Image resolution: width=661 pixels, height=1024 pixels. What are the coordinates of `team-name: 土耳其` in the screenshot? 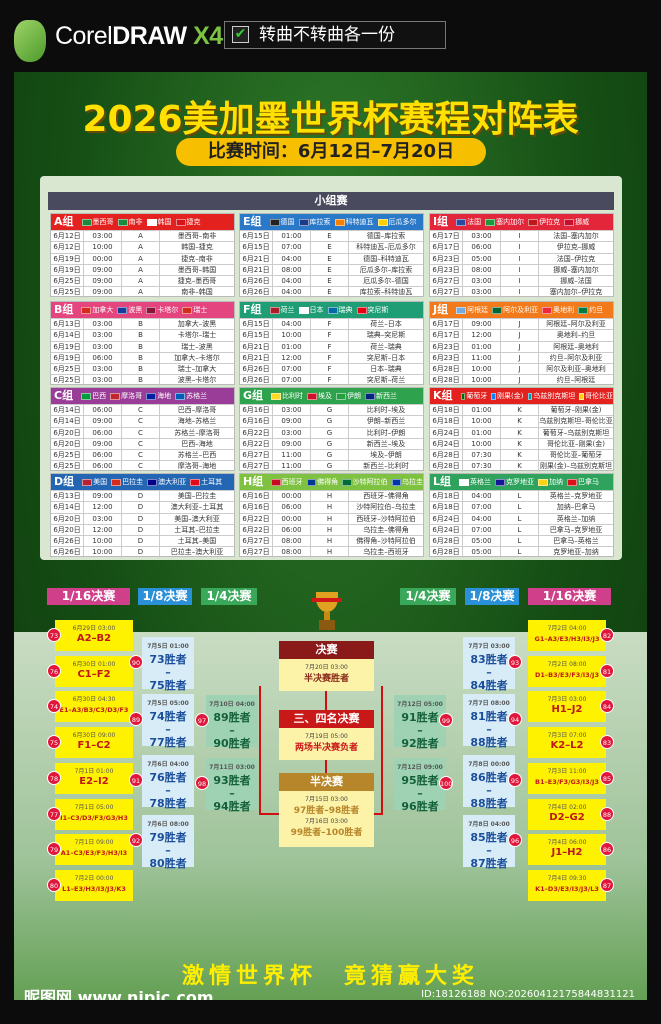 It's located at (212, 482).